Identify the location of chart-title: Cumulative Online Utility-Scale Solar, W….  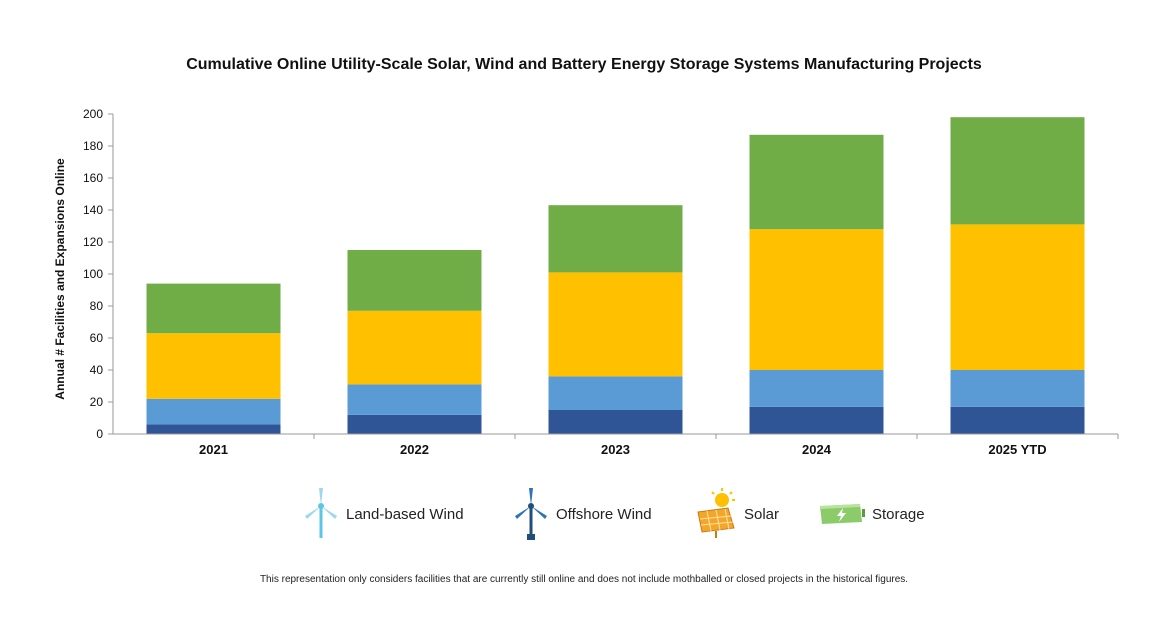
(584, 64).